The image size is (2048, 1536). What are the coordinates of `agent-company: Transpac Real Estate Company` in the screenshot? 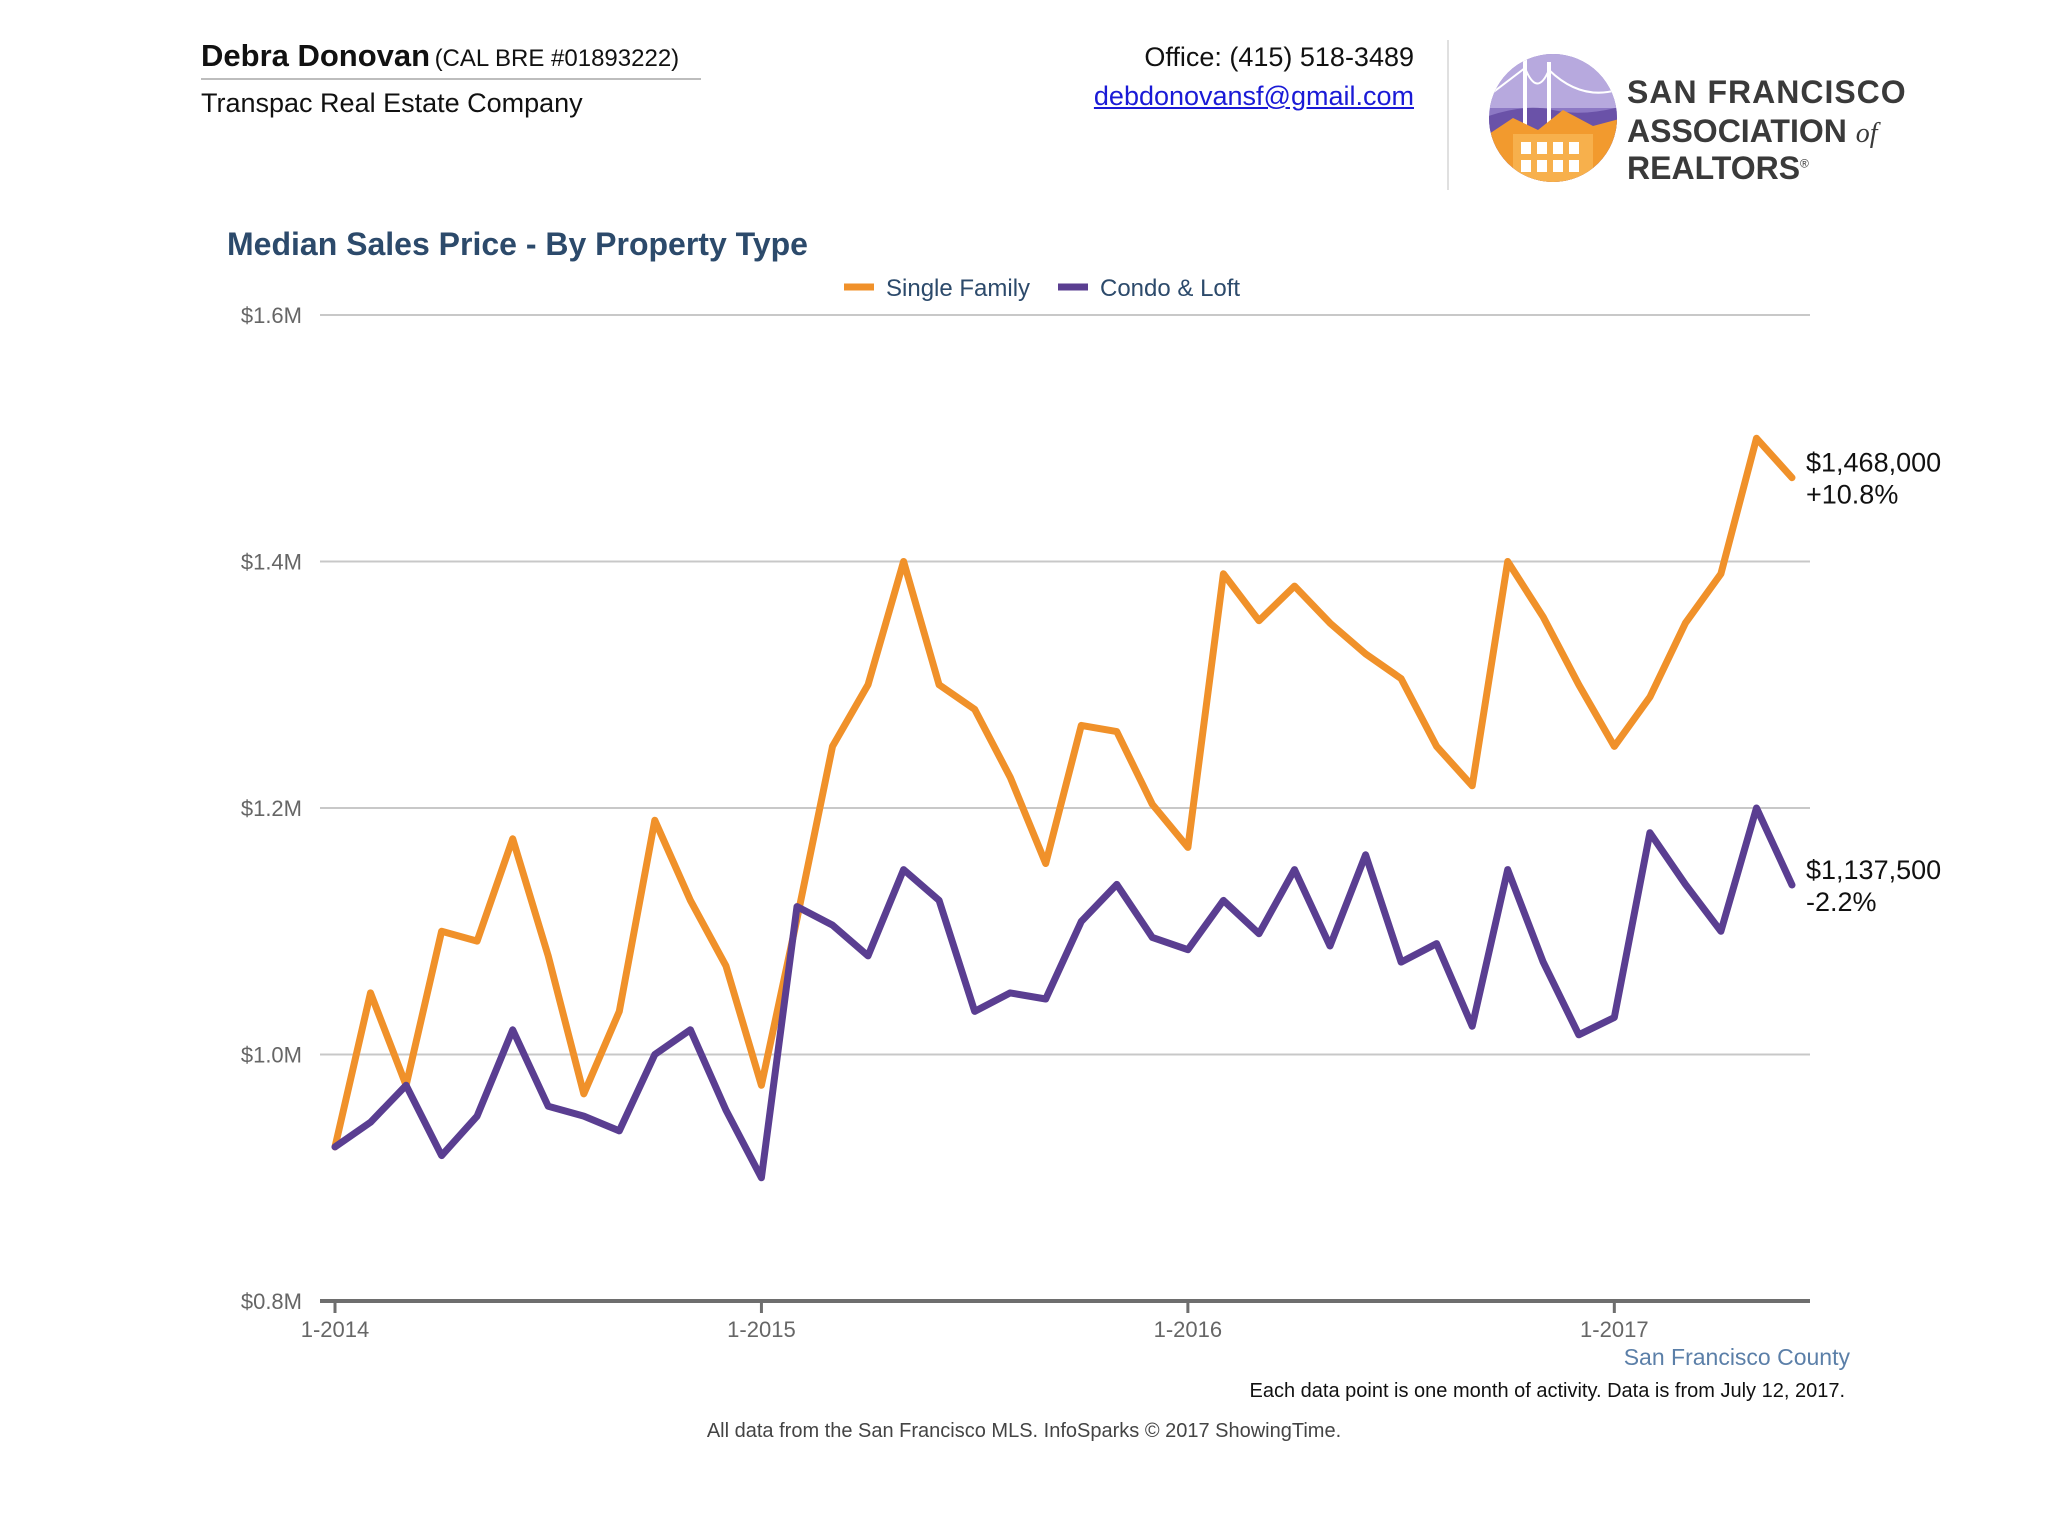 It's located at (392, 103).